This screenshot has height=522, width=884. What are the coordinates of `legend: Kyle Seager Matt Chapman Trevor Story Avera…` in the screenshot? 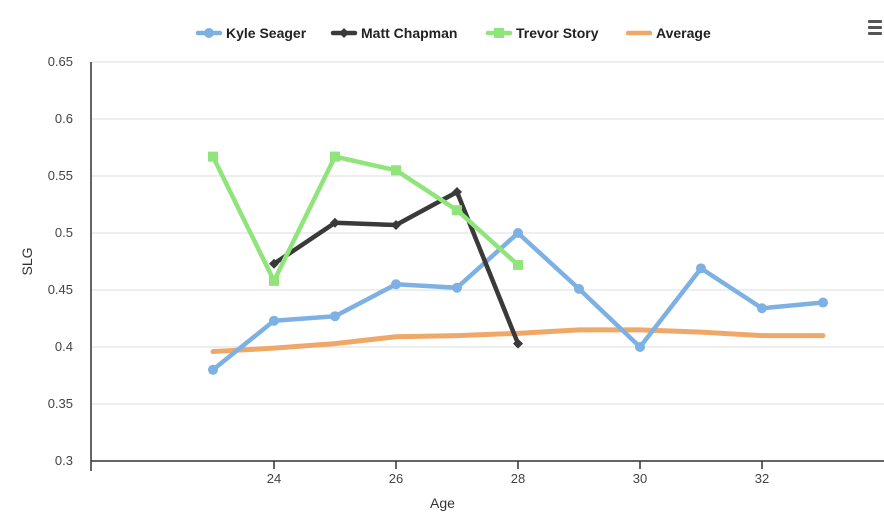 It's located at (453, 33).